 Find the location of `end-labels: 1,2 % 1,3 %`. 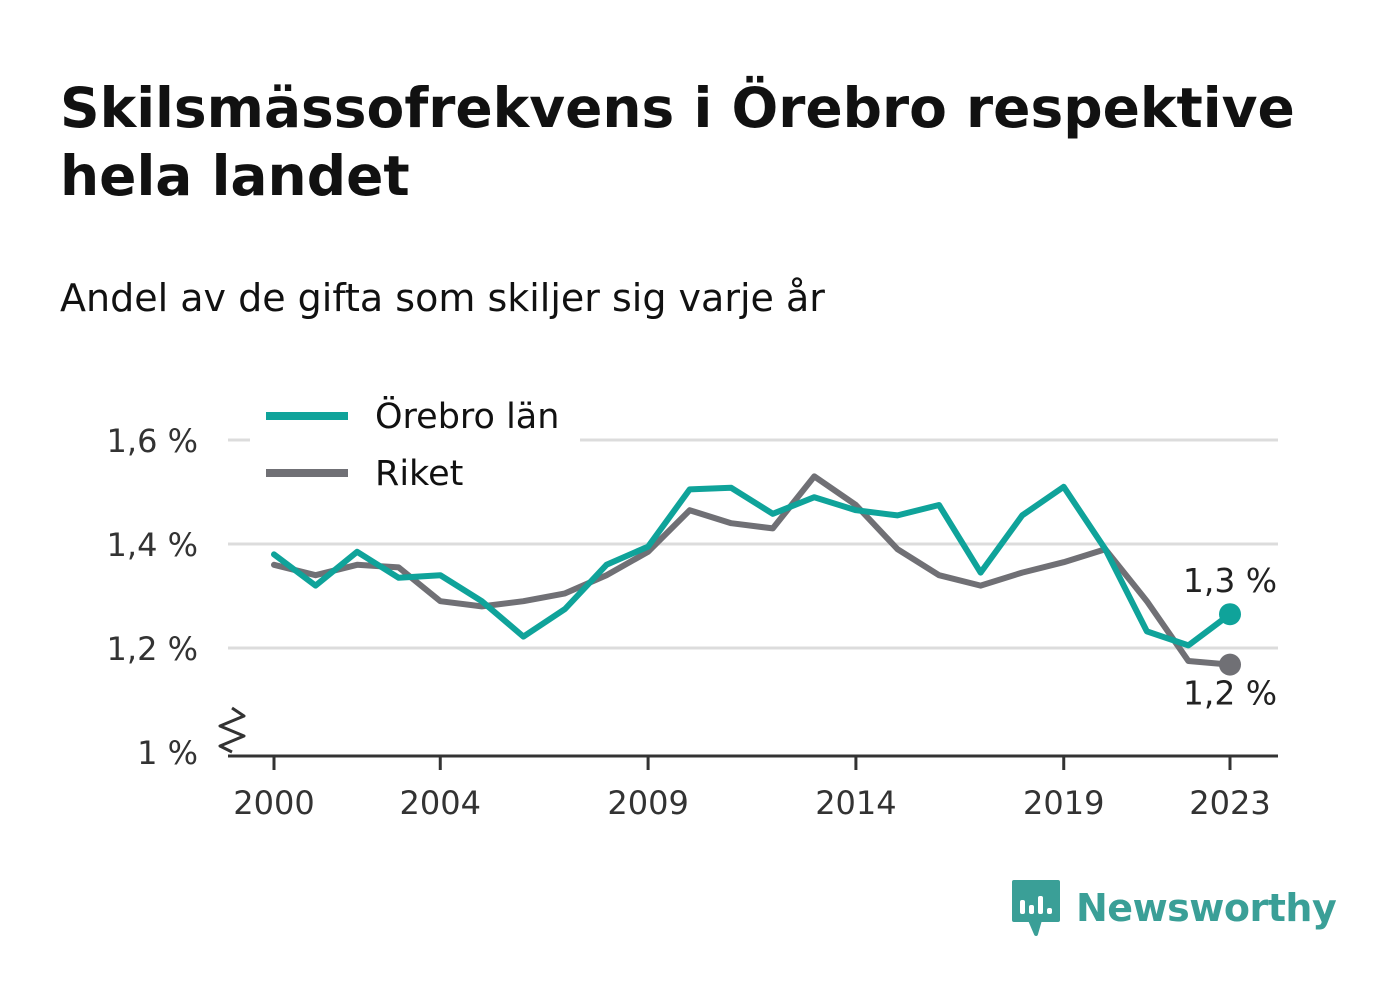

end-labels: 1,2 % 1,3 % is located at coordinates (1230, 636).